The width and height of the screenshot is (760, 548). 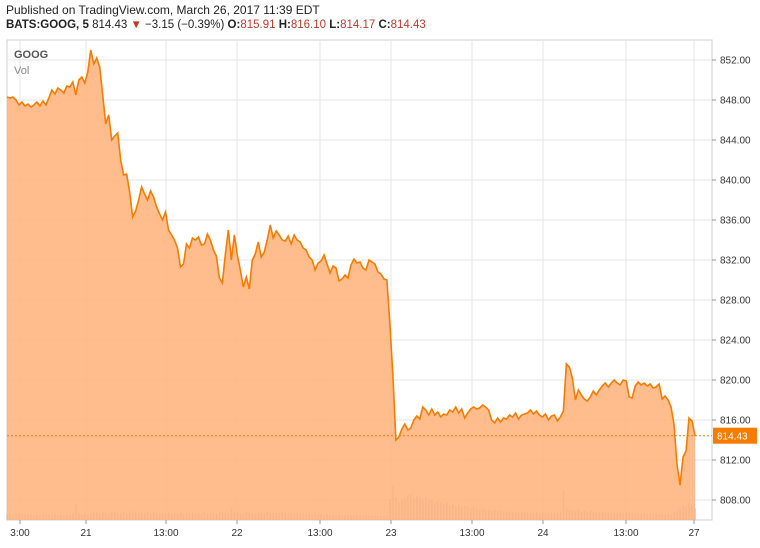 I want to click on x-tick-label: 23, so click(x=391, y=533).